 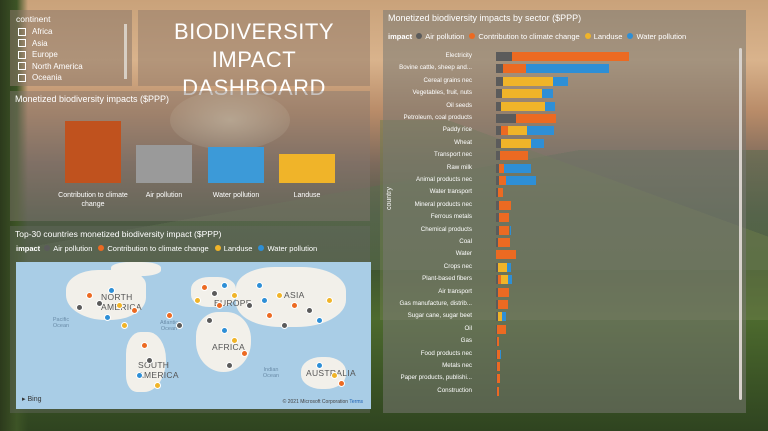 I want to click on legend-item: Landuse, so click(x=603, y=36).